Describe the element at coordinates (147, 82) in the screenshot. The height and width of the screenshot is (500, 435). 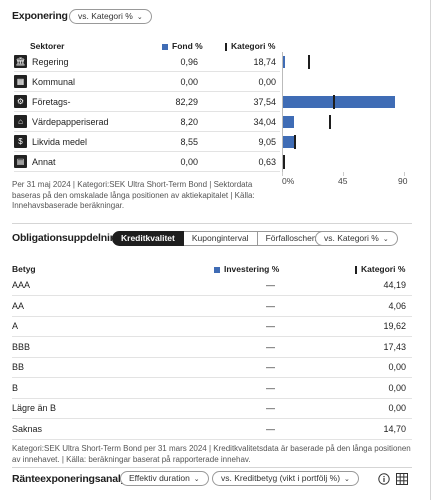
I see `sector-row: ▦ Kommunal 0,00 0,00` at that location.